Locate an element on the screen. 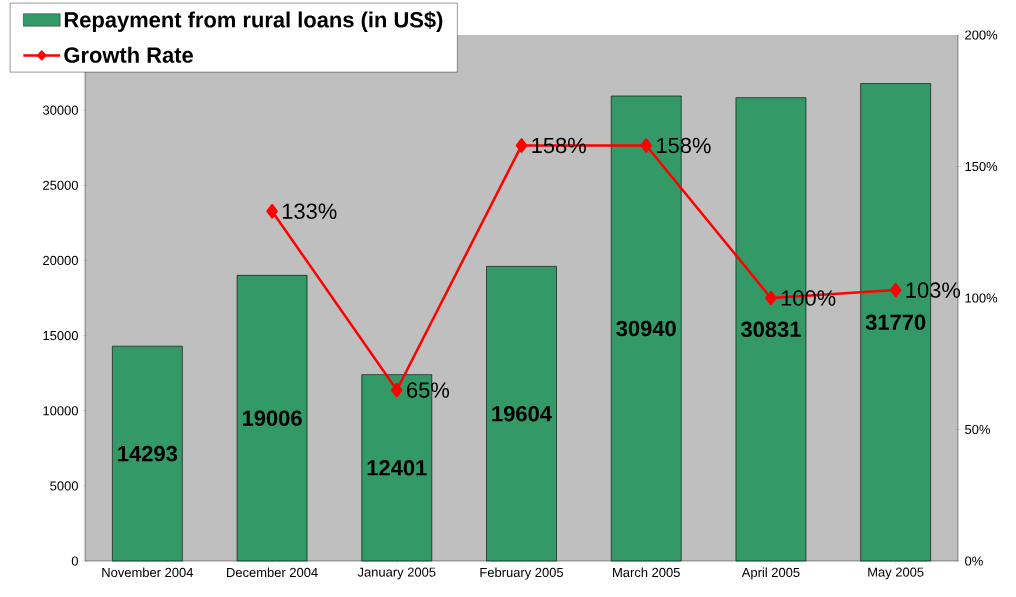 The width and height of the screenshot is (1016, 597). x-tick-label: November 2004 is located at coordinates (148, 572).